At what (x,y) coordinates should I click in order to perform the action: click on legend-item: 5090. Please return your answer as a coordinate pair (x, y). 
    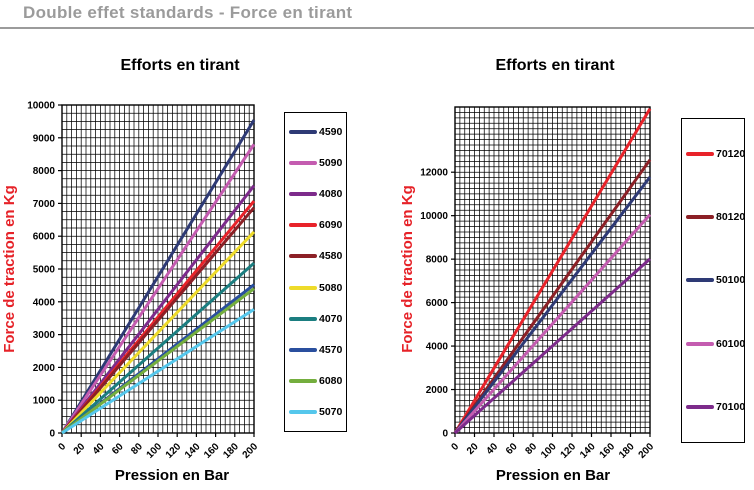
    Looking at the image, I should click on (315, 163).